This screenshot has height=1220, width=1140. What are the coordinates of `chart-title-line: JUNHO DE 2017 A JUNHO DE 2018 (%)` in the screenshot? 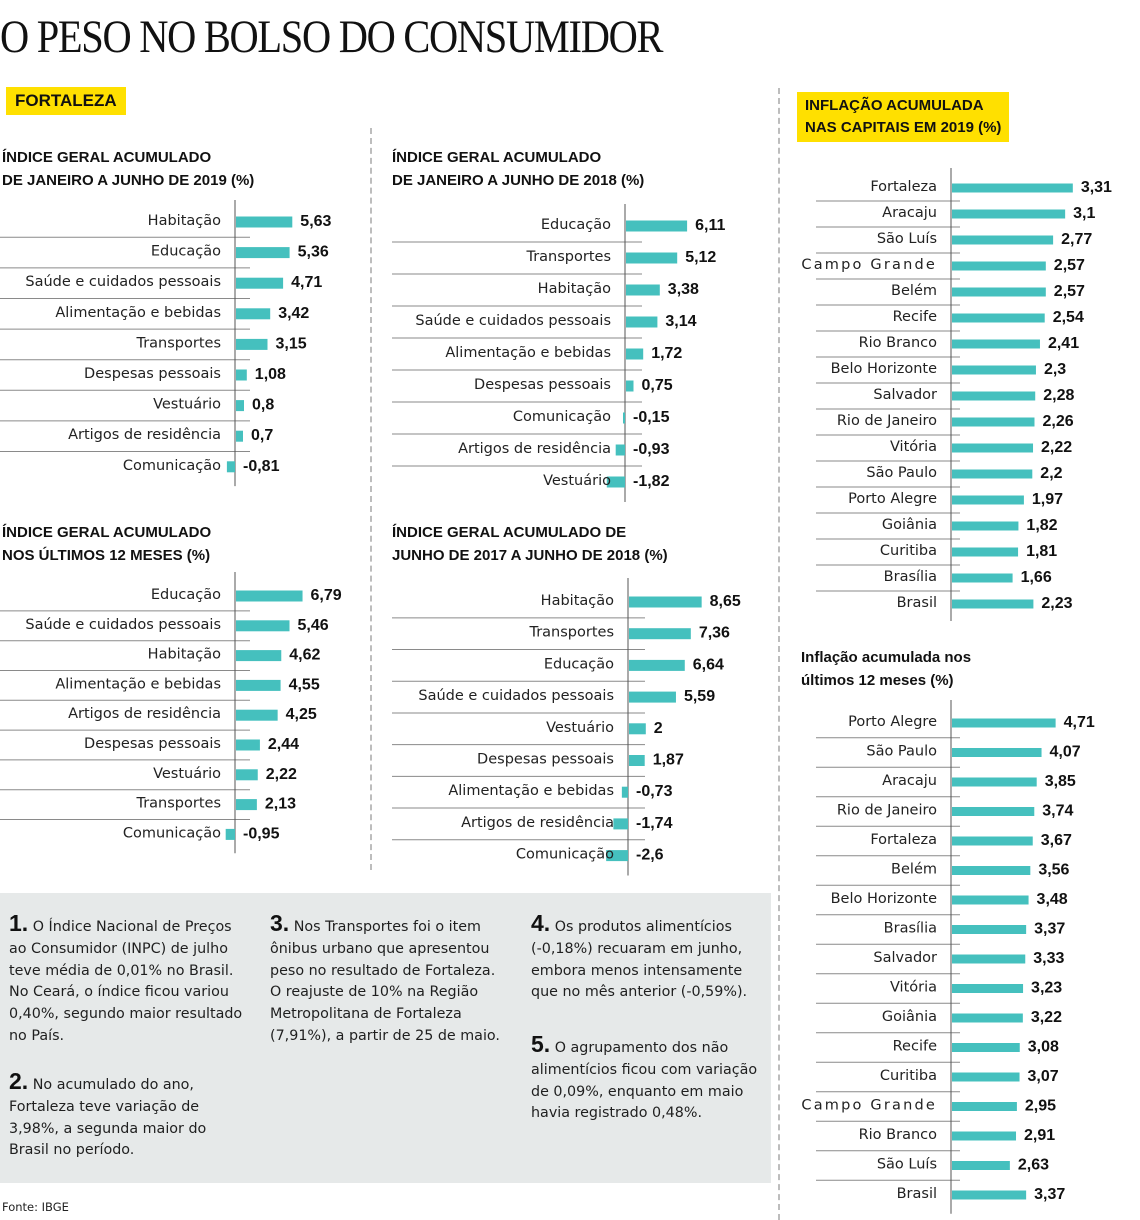 It's located at (530, 555).